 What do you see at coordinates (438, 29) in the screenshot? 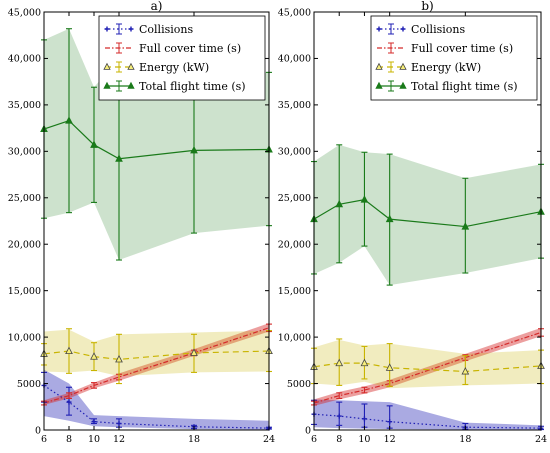
I see `legend-label: Collisions` at bounding box center [438, 29].